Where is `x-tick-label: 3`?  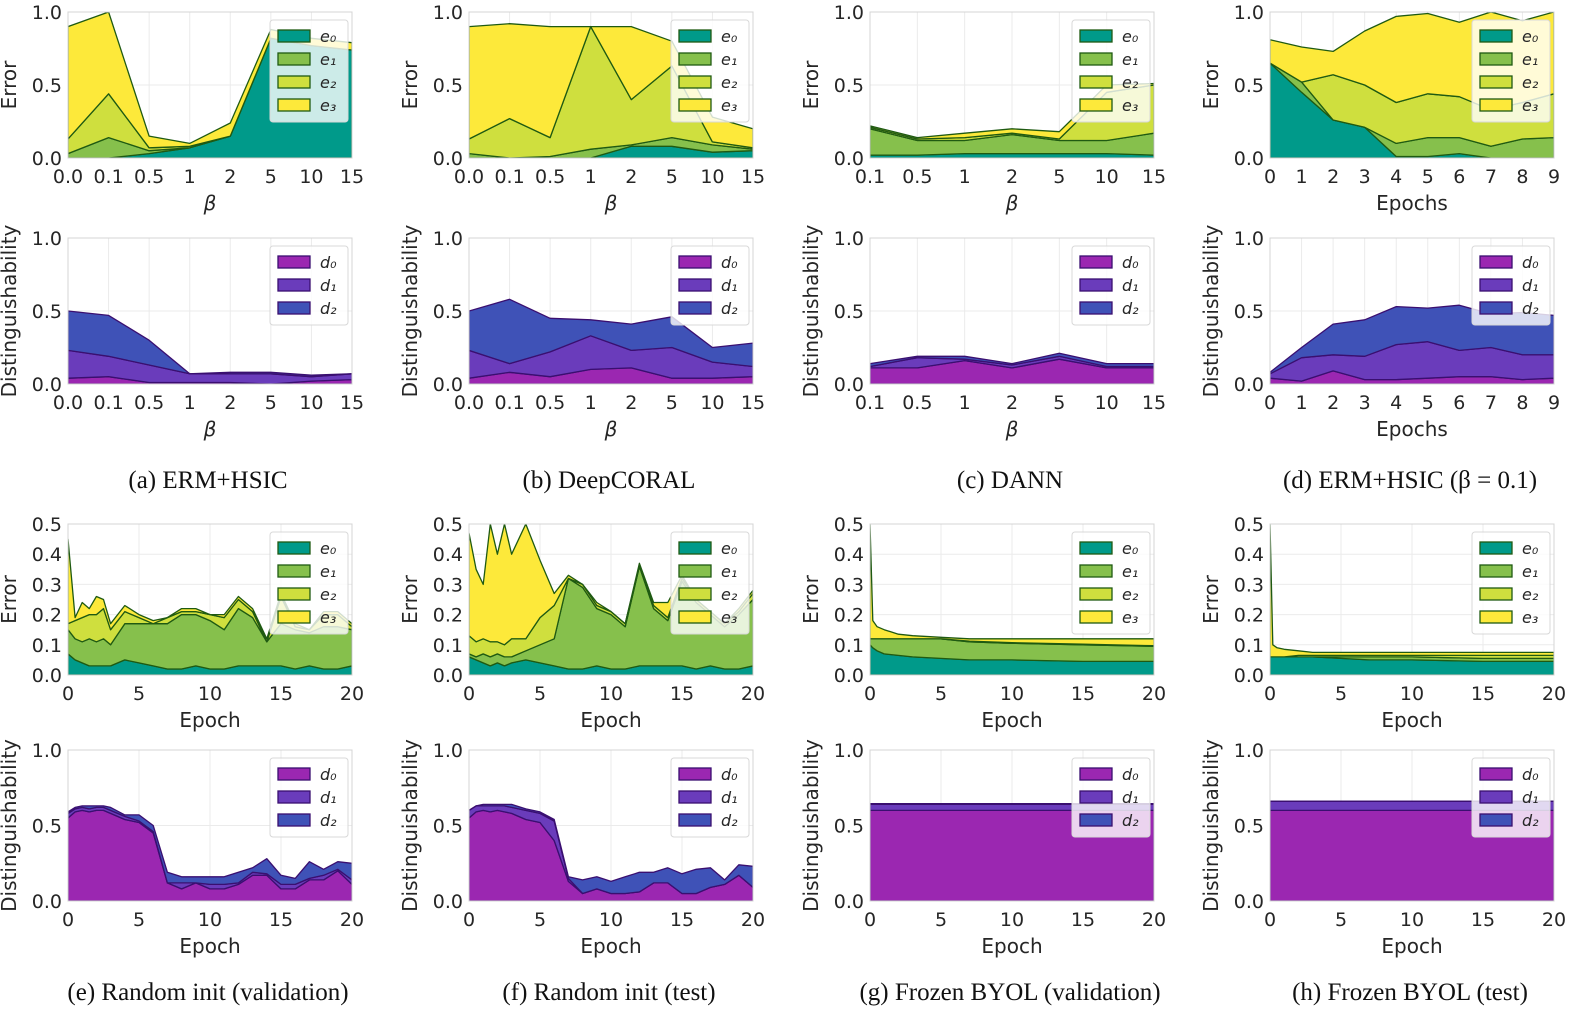 x-tick-label: 3 is located at coordinates (1365, 177).